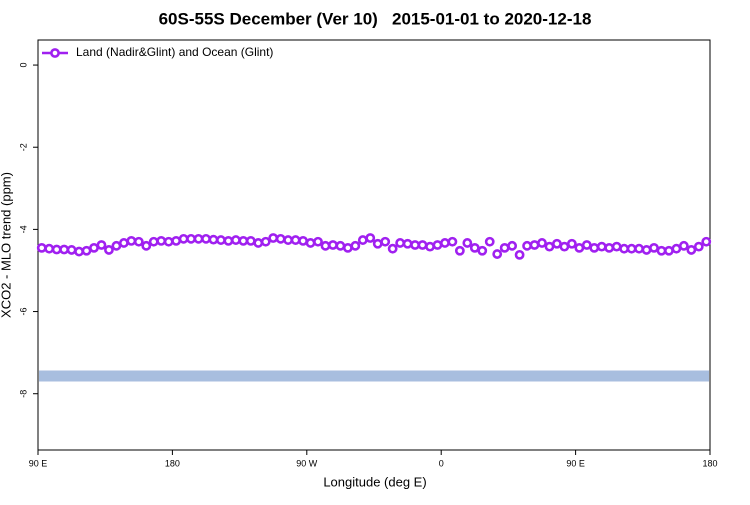 Image resolution: width=750 pixels, height=505 pixels. I want to click on y-tick-label: -4, so click(23, 229).